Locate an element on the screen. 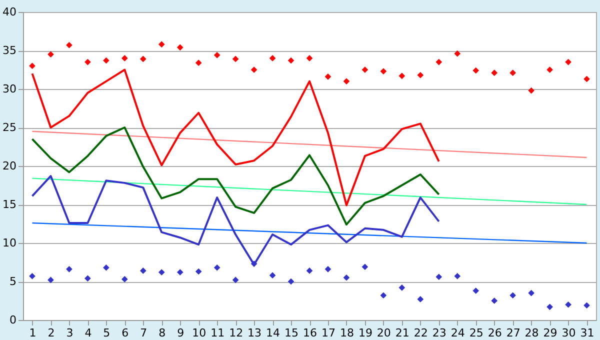 This screenshot has width=600, height=340. x-tick-label: 5 is located at coordinates (106, 333).